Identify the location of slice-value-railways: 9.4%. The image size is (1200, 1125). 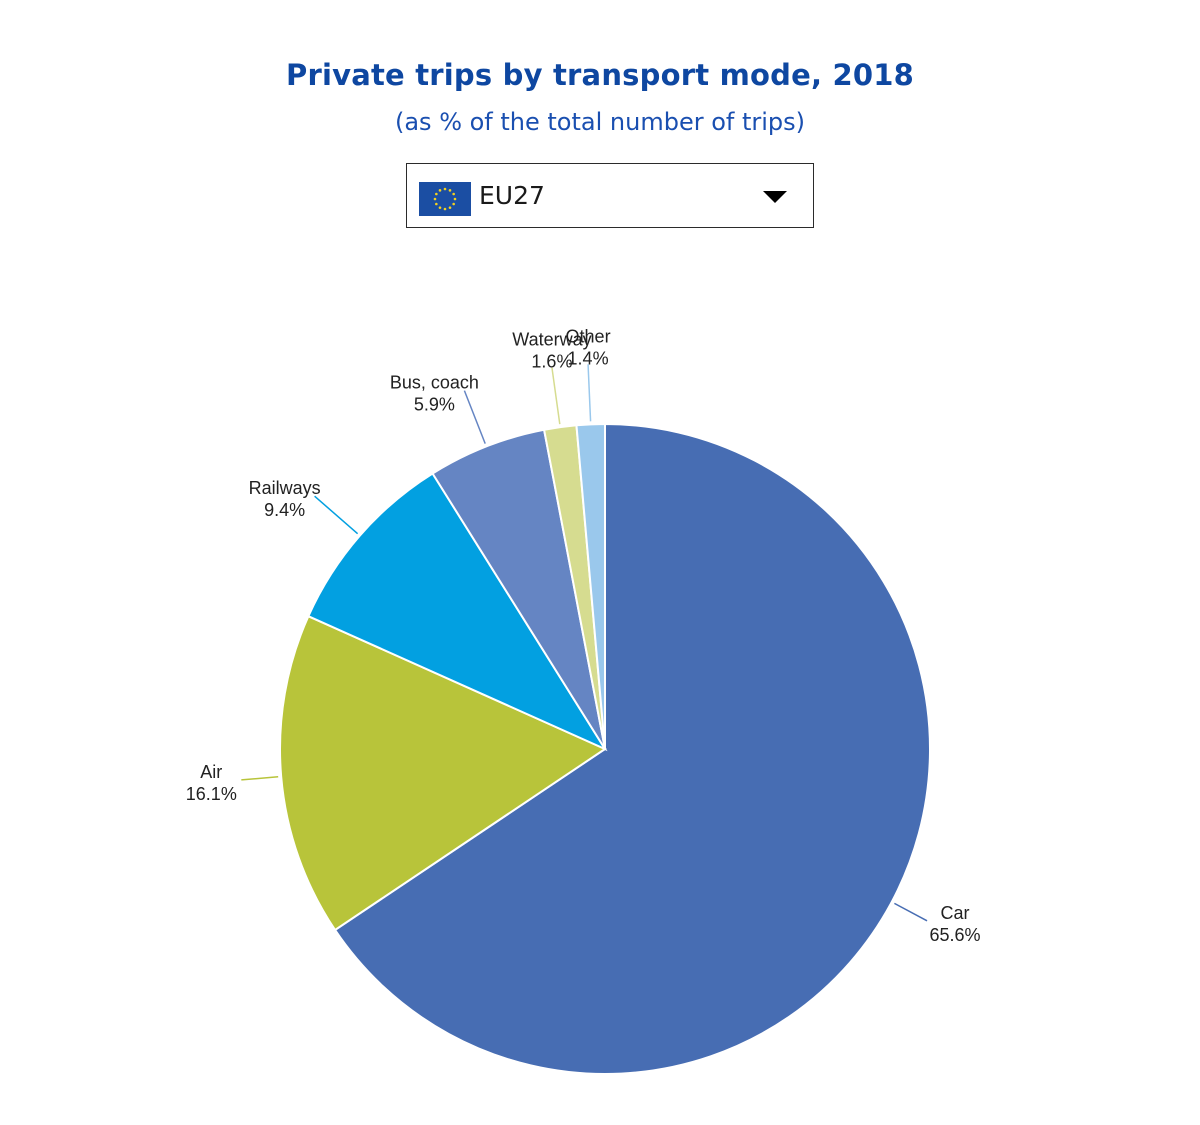
(284, 510).